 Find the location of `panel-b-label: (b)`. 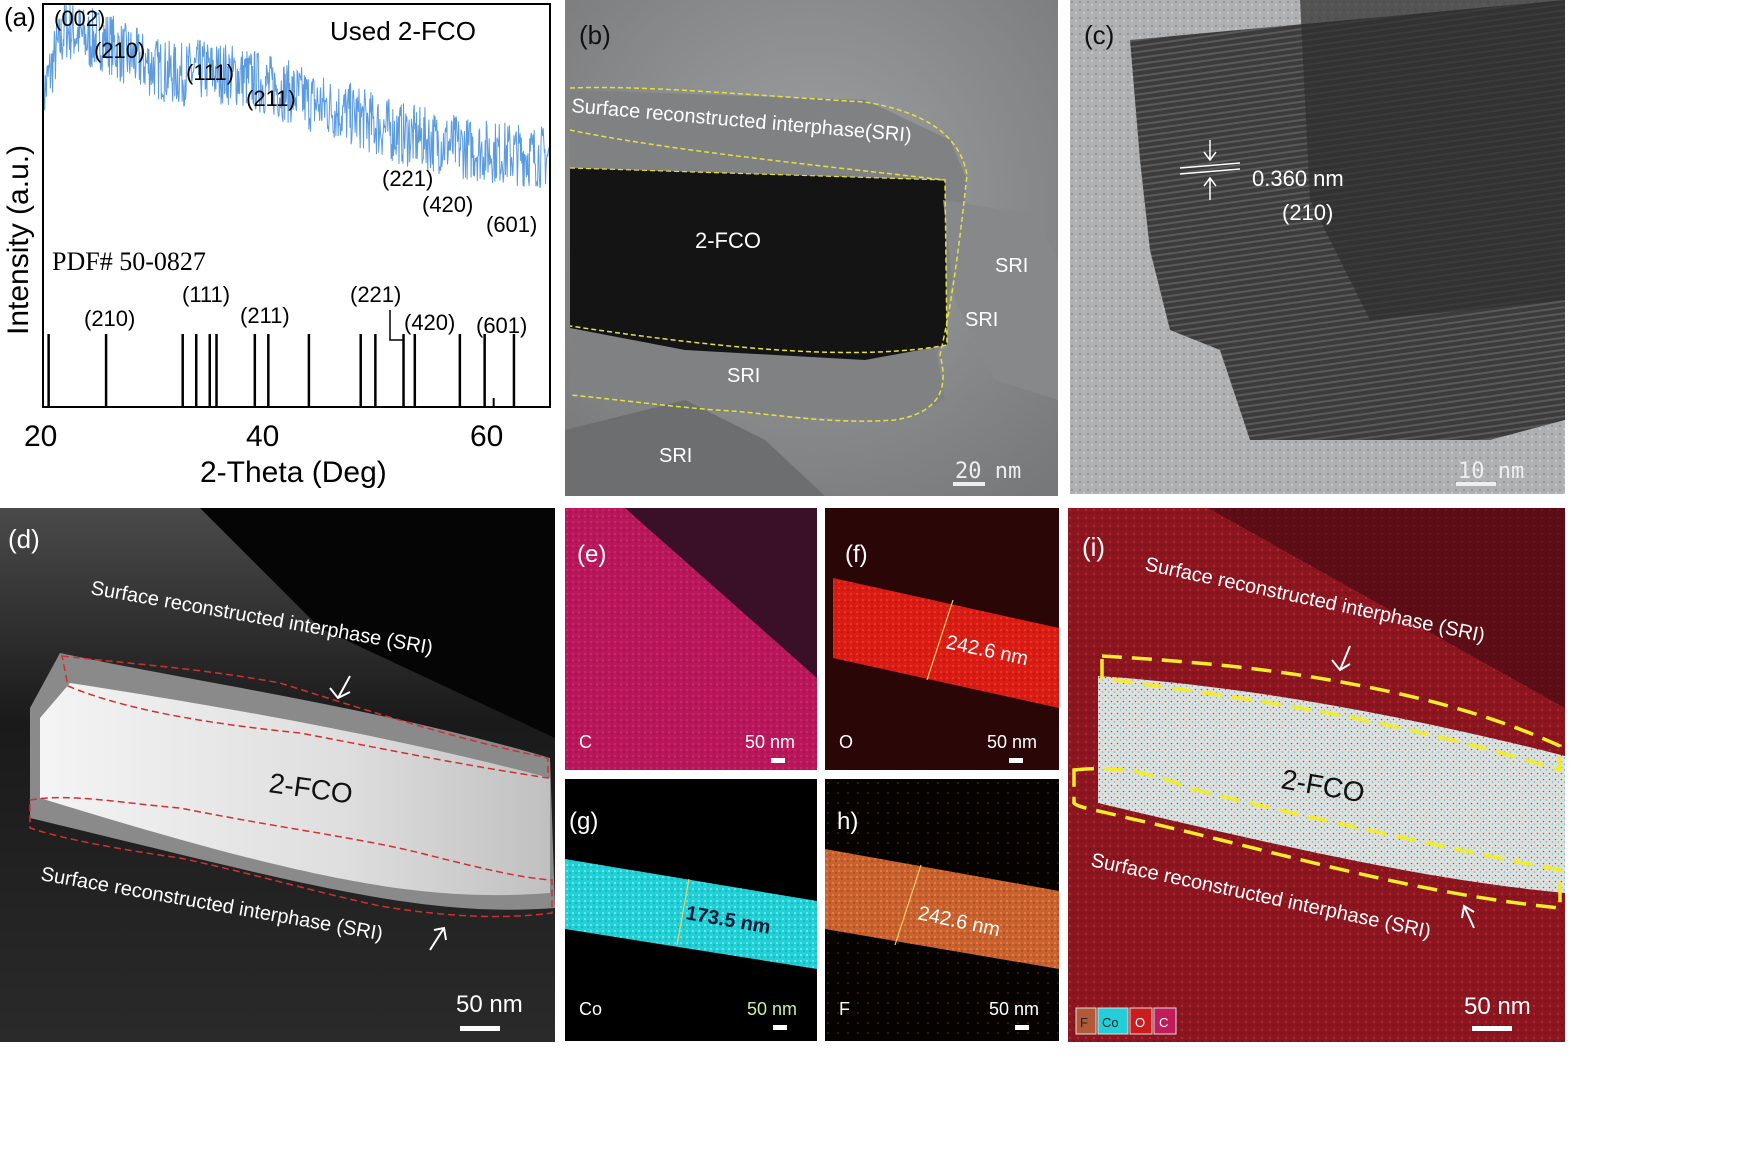

panel-b-label: (b) is located at coordinates (595, 35).